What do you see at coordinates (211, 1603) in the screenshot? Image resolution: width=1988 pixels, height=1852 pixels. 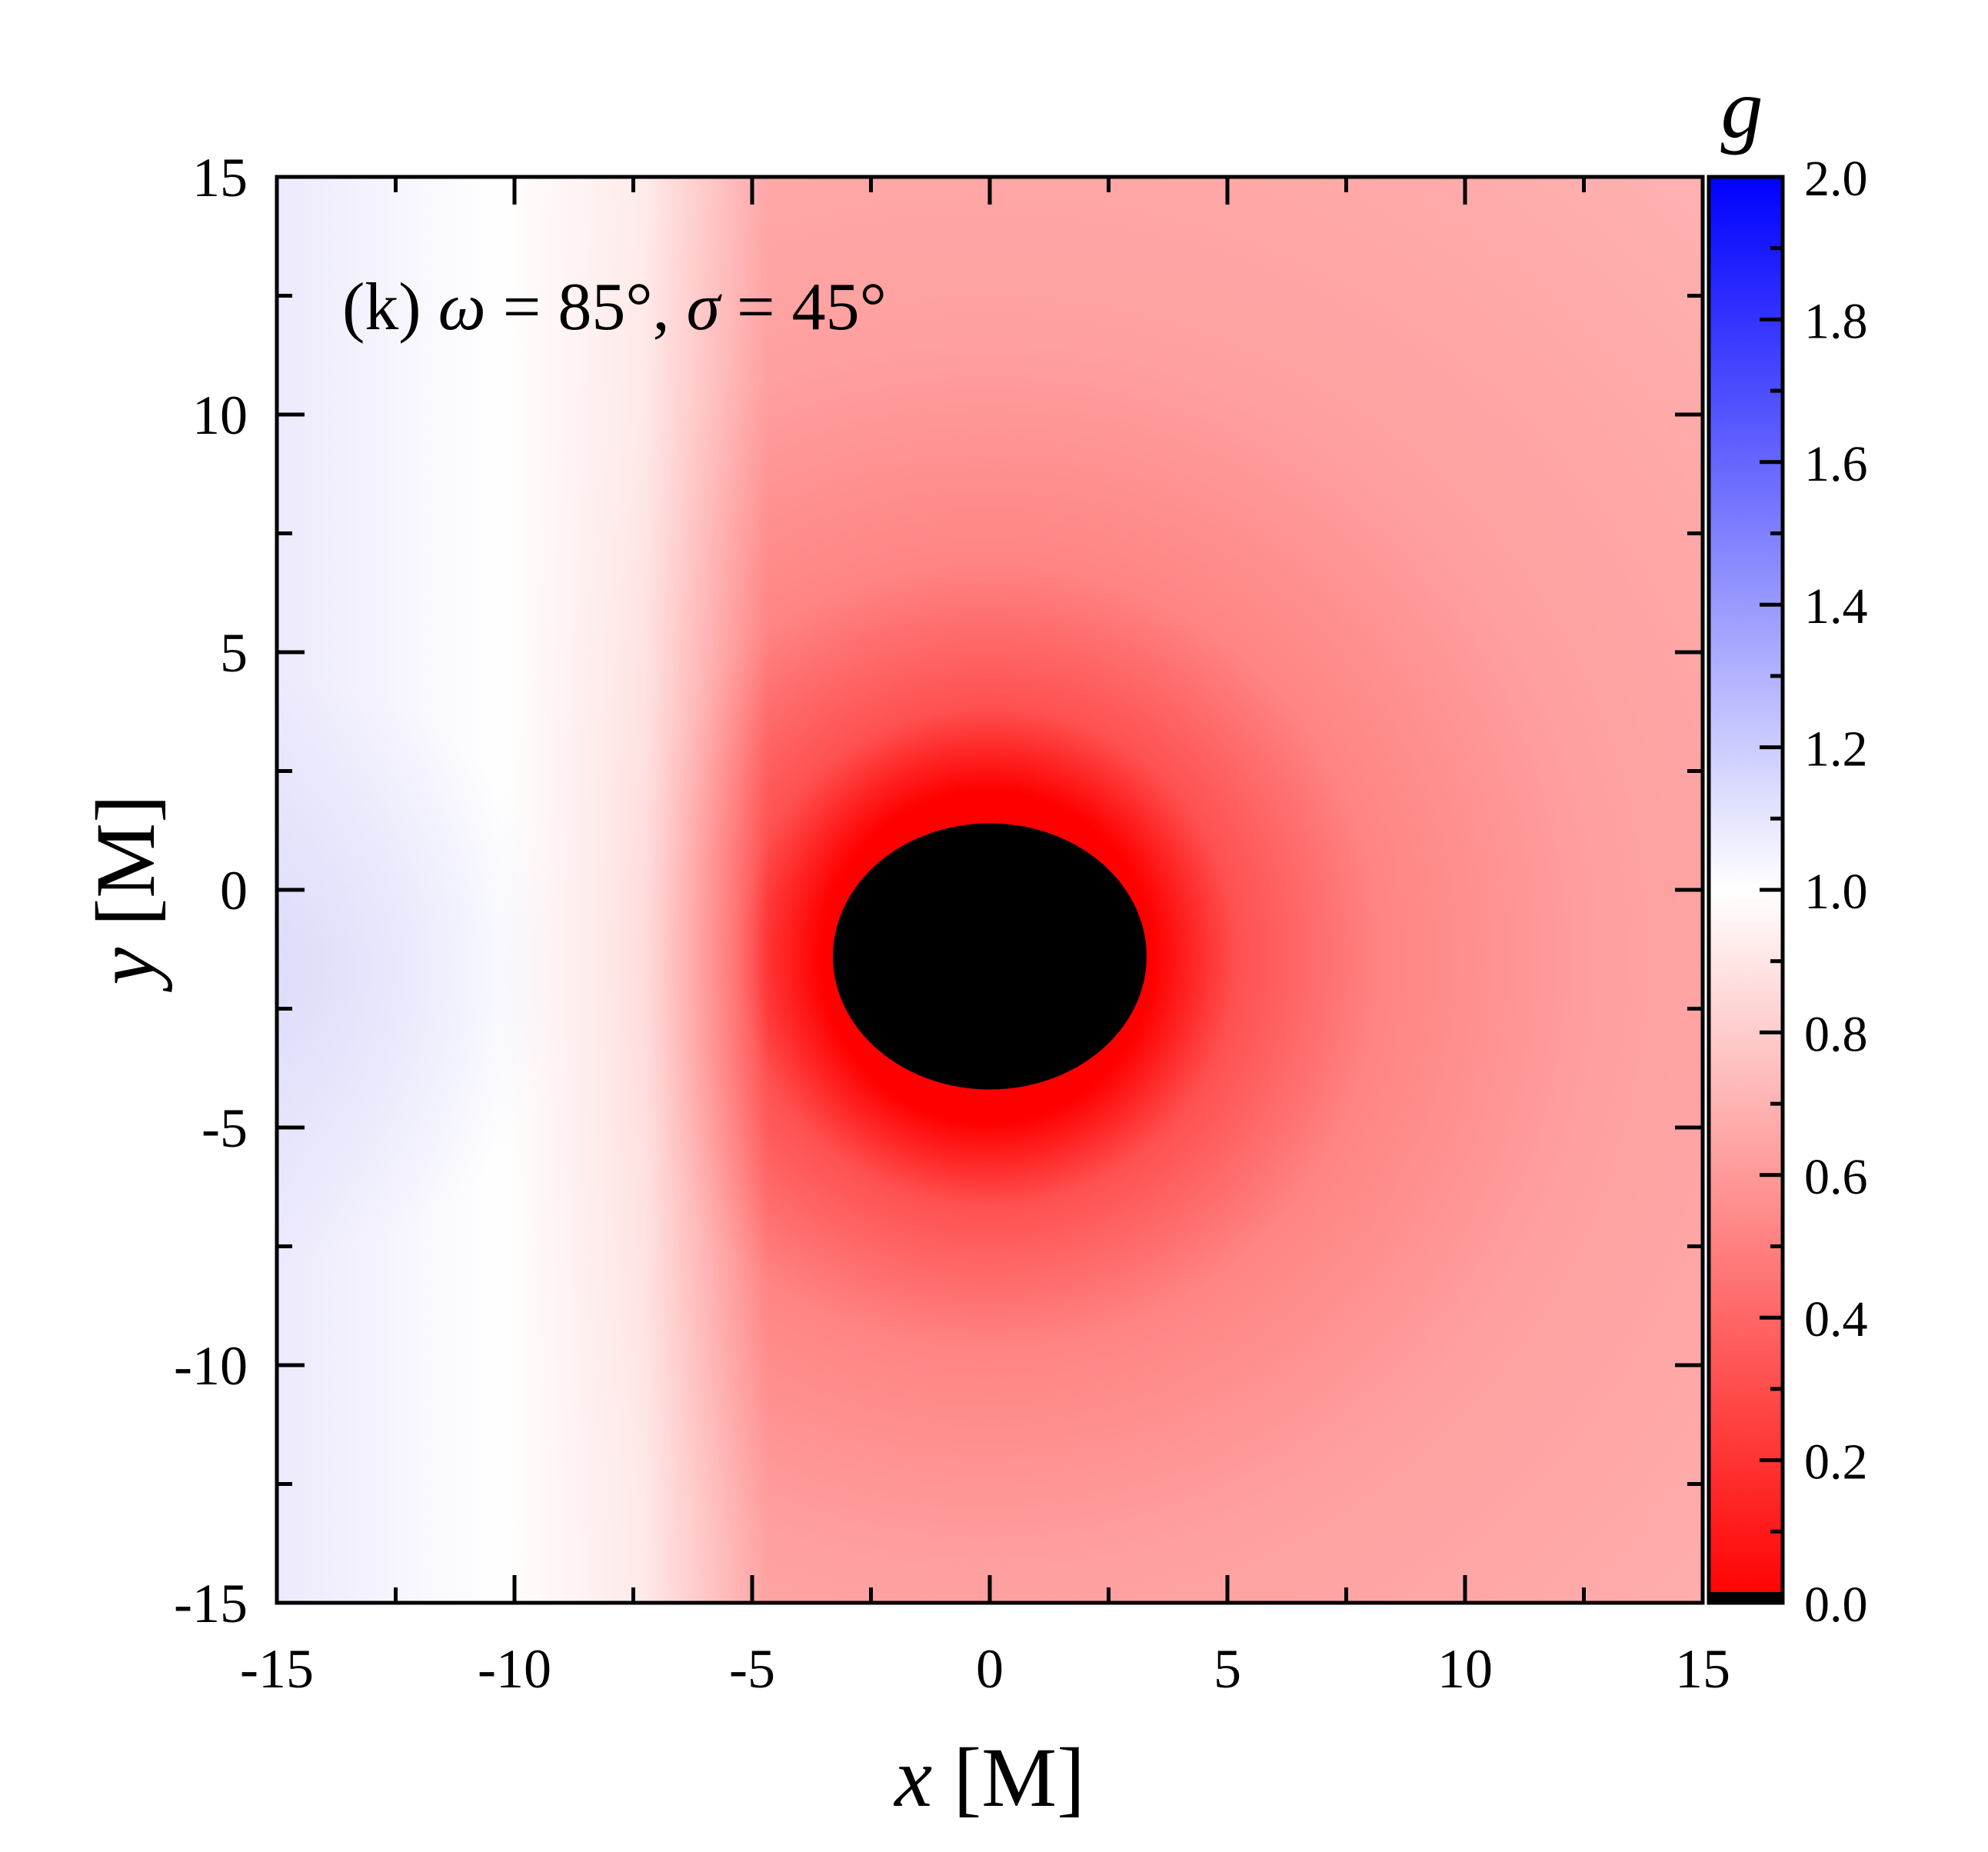 I see `y-tick-label: -15` at bounding box center [211, 1603].